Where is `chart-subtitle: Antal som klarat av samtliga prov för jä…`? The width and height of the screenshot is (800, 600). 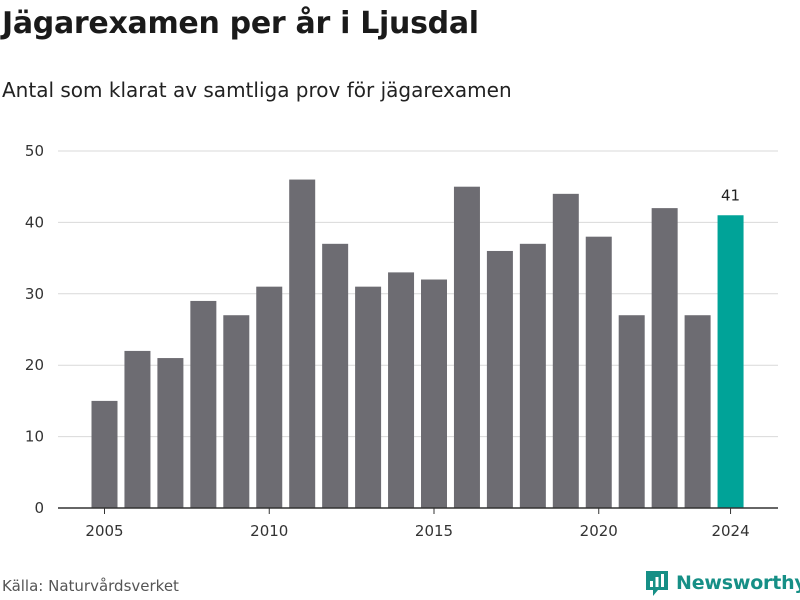
chart-subtitle: Antal som klarat av samtliga prov för jä… is located at coordinates (257, 90).